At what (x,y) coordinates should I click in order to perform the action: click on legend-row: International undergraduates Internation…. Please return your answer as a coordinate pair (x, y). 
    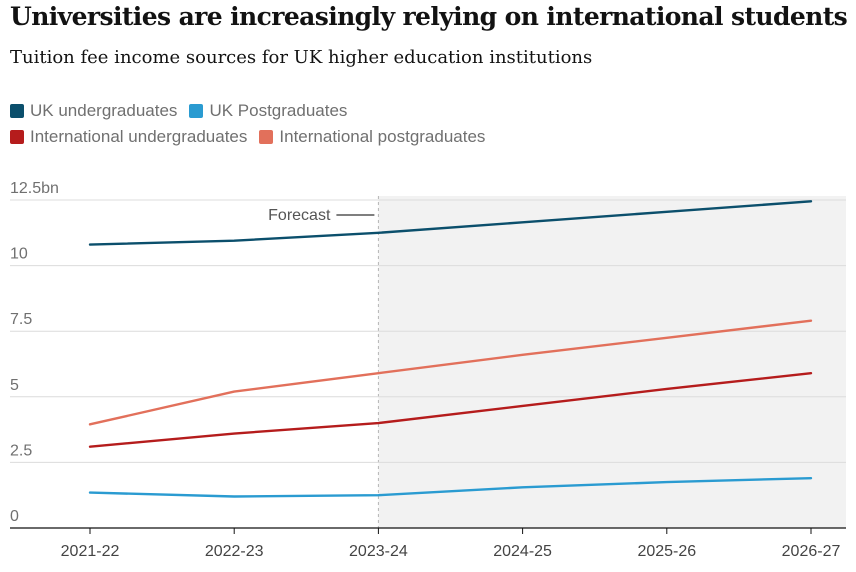
    Looking at the image, I should click on (253, 137).